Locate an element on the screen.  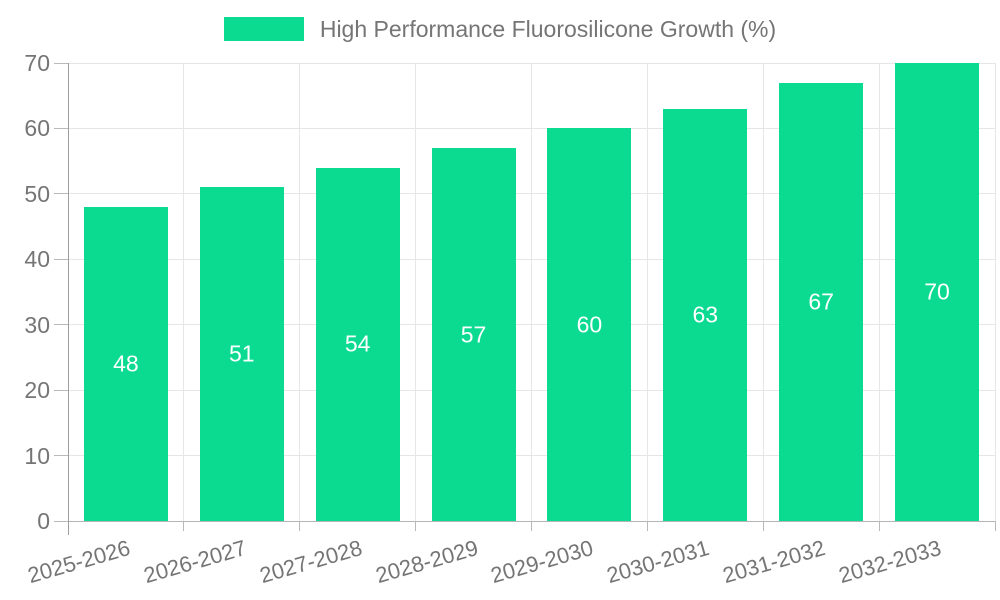
bar-value-label: 70 is located at coordinates (937, 291).